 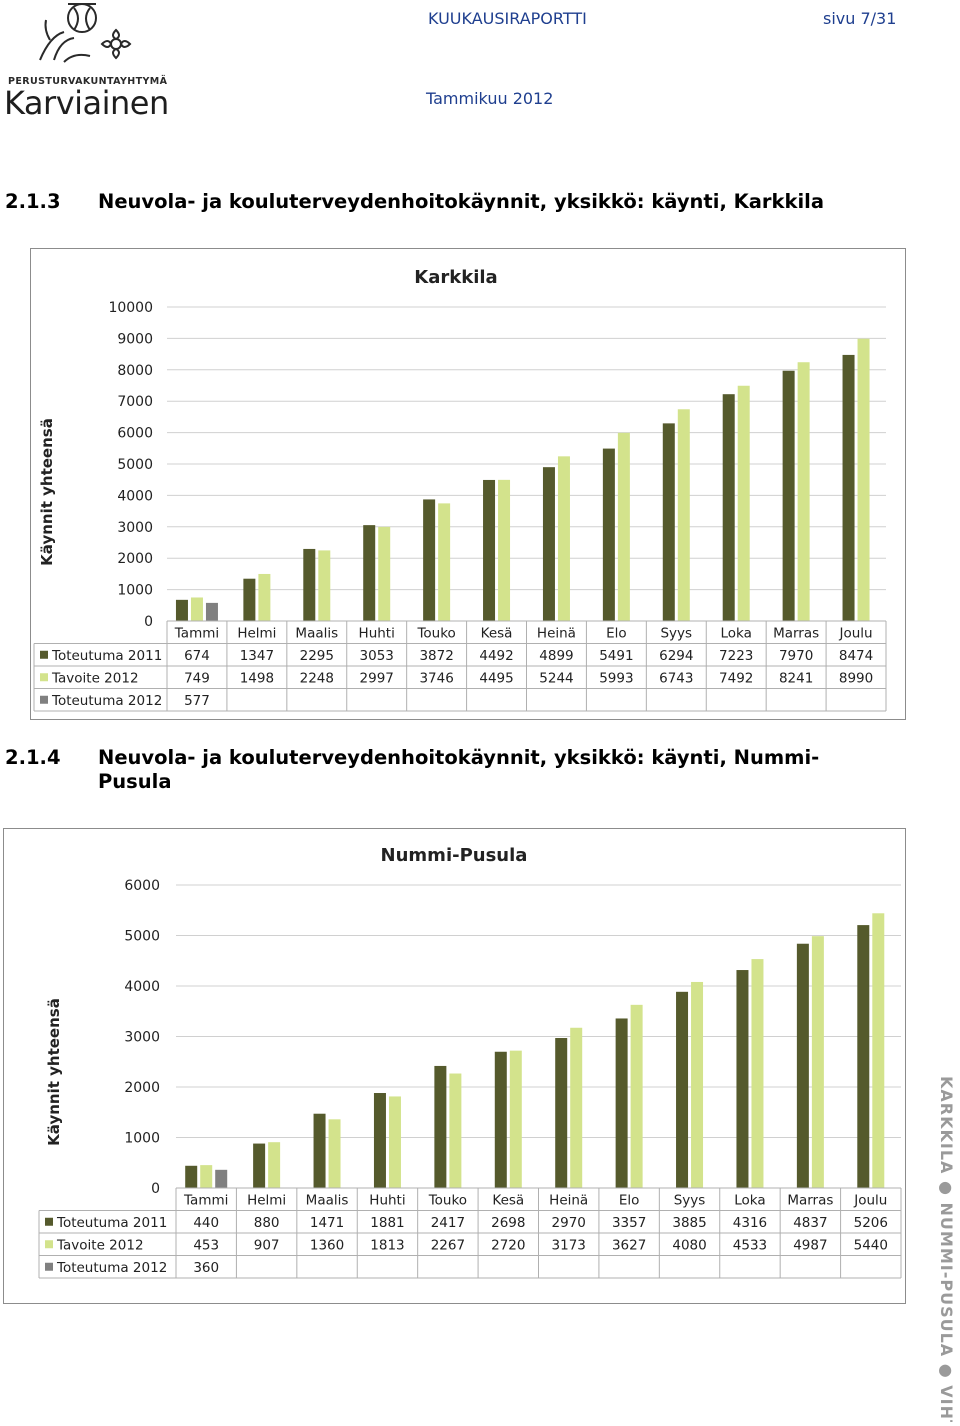 I want to click on data-label: 8241, so click(x=796, y=679).